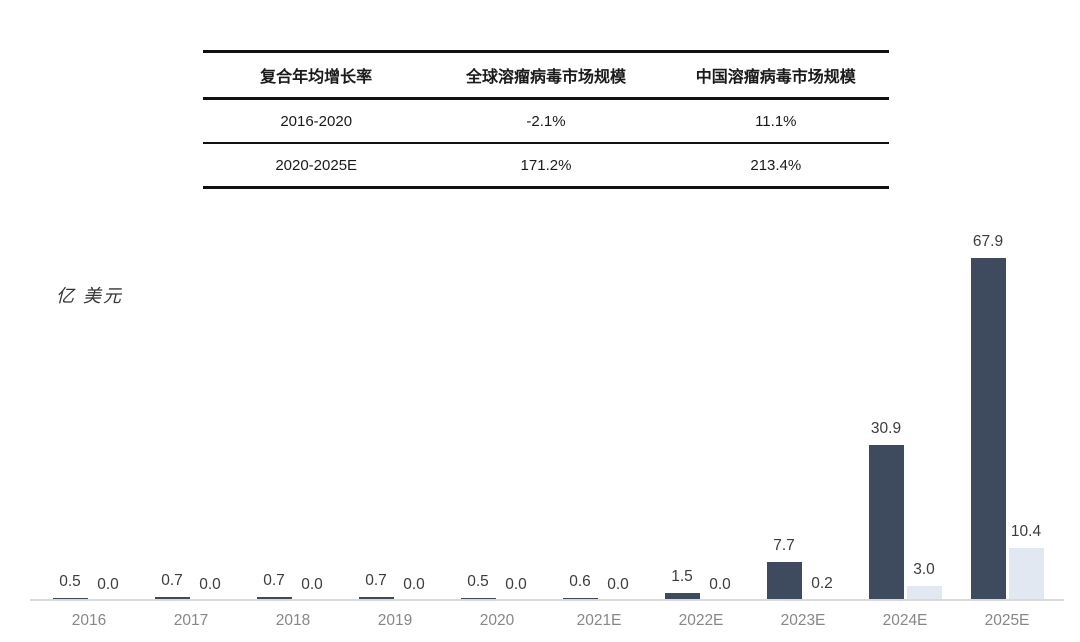 Image resolution: width=1080 pixels, height=642 pixels. I want to click on china-bar-2025E, so click(1026, 574).